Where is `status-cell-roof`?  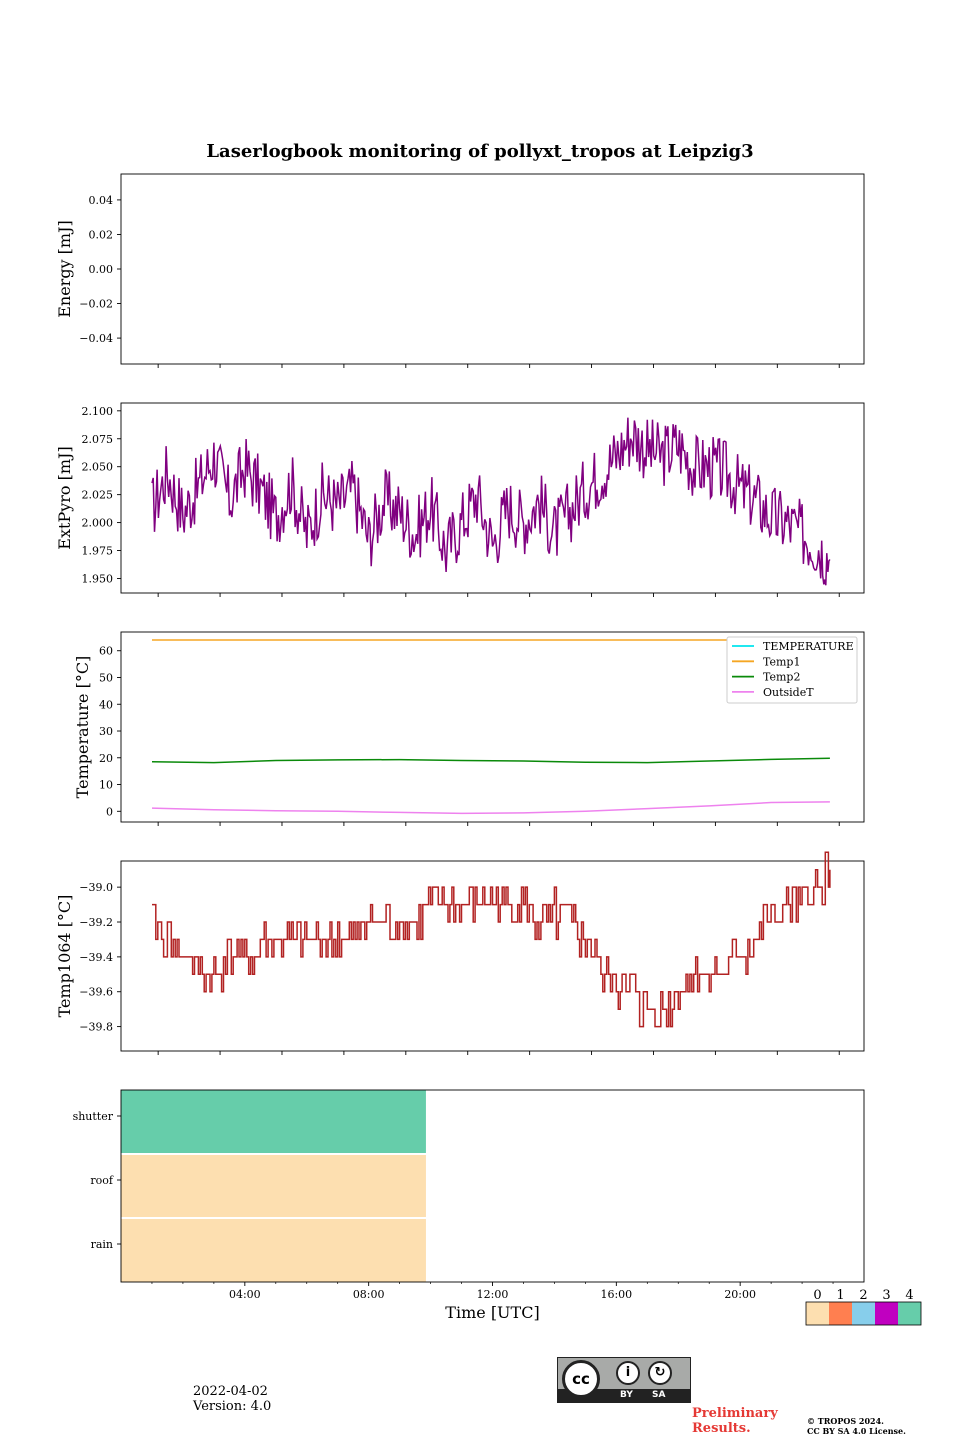
status-cell-roof is located at coordinates (273, 1186).